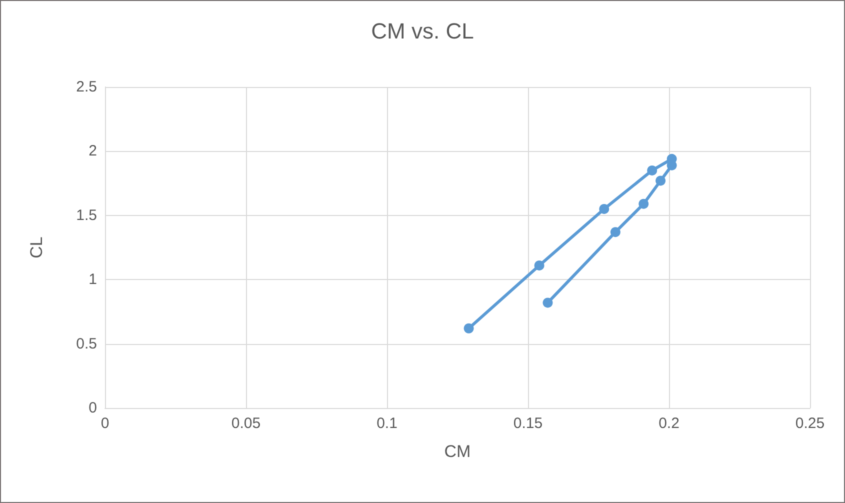  Describe the element at coordinates (810, 423) in the screenshot. I see `x-tick-label: 0.25` at that location.